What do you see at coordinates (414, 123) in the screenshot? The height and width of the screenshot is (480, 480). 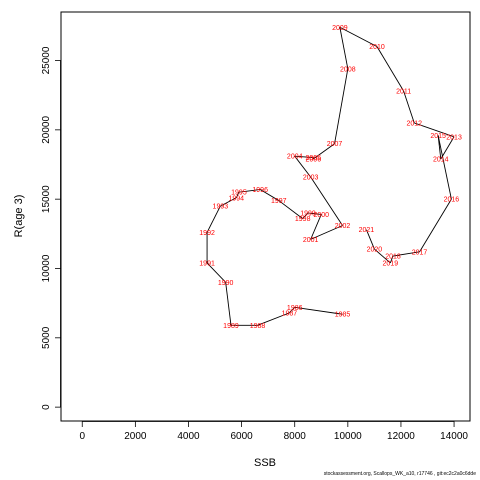 I see `point-label-2012: 2012` at bounding box center [414, 123].